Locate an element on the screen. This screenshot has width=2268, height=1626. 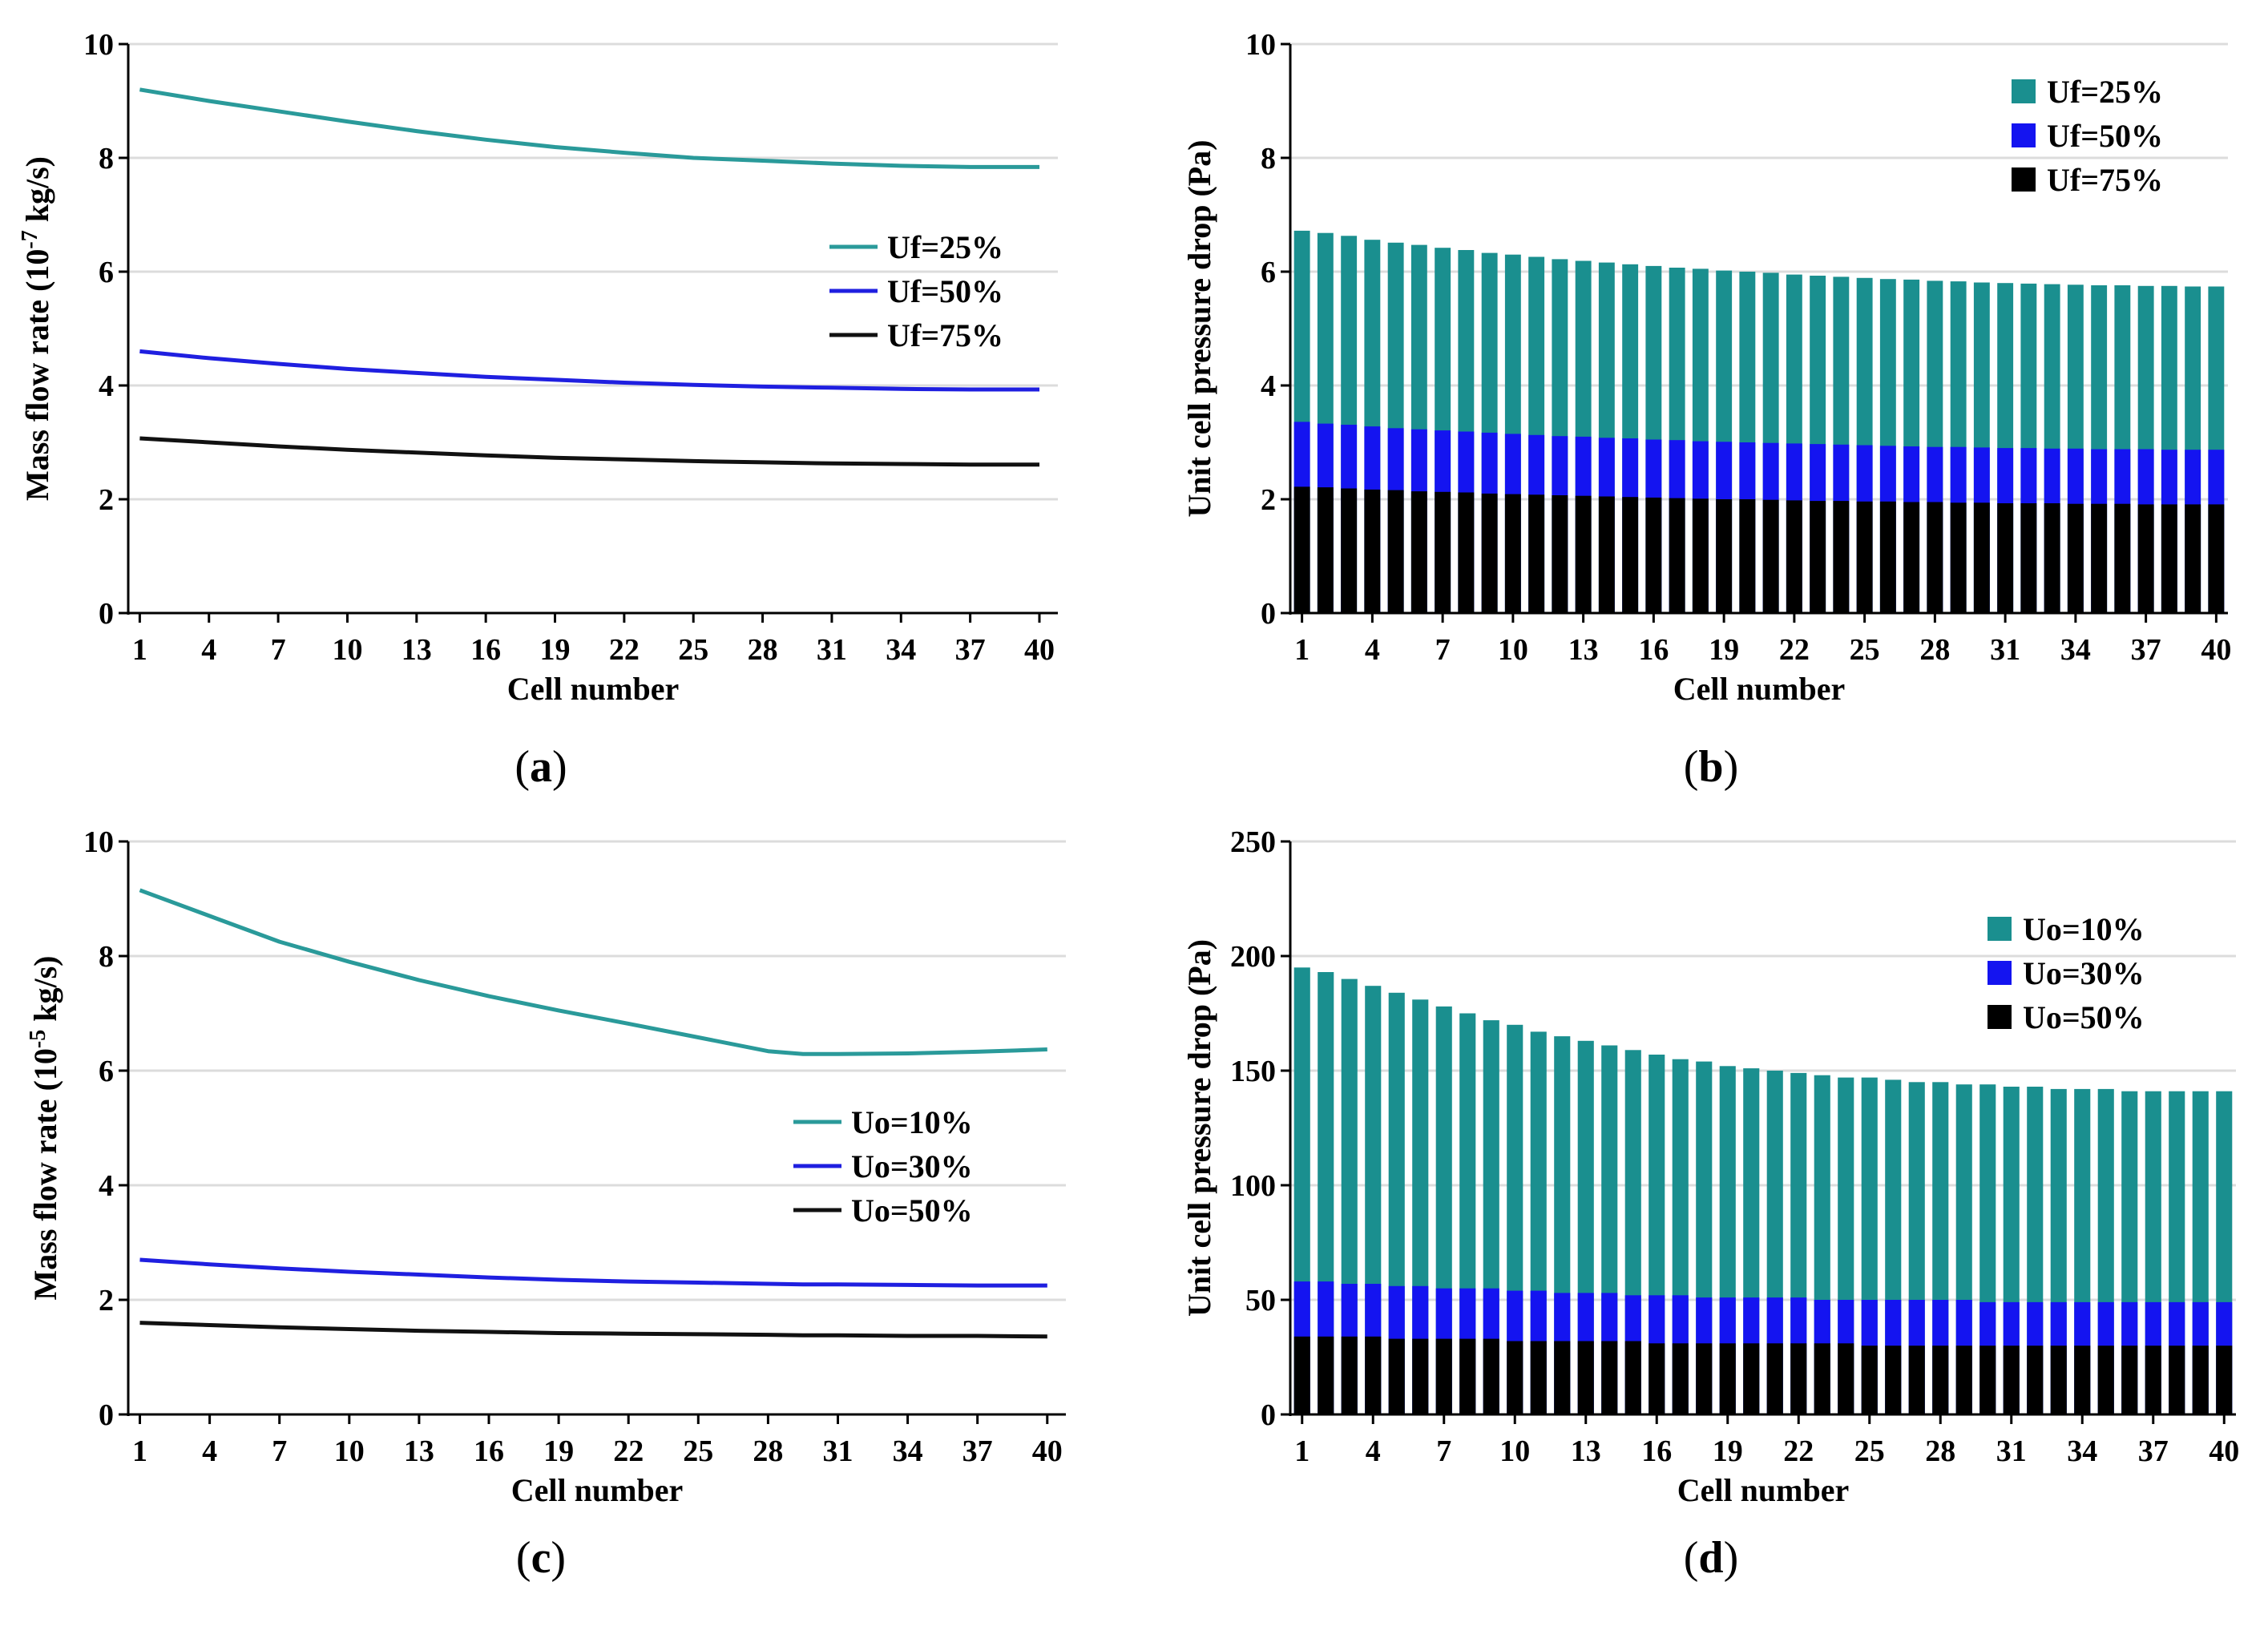
y-tick-label: 200 is located at coordinates (1253, 957).